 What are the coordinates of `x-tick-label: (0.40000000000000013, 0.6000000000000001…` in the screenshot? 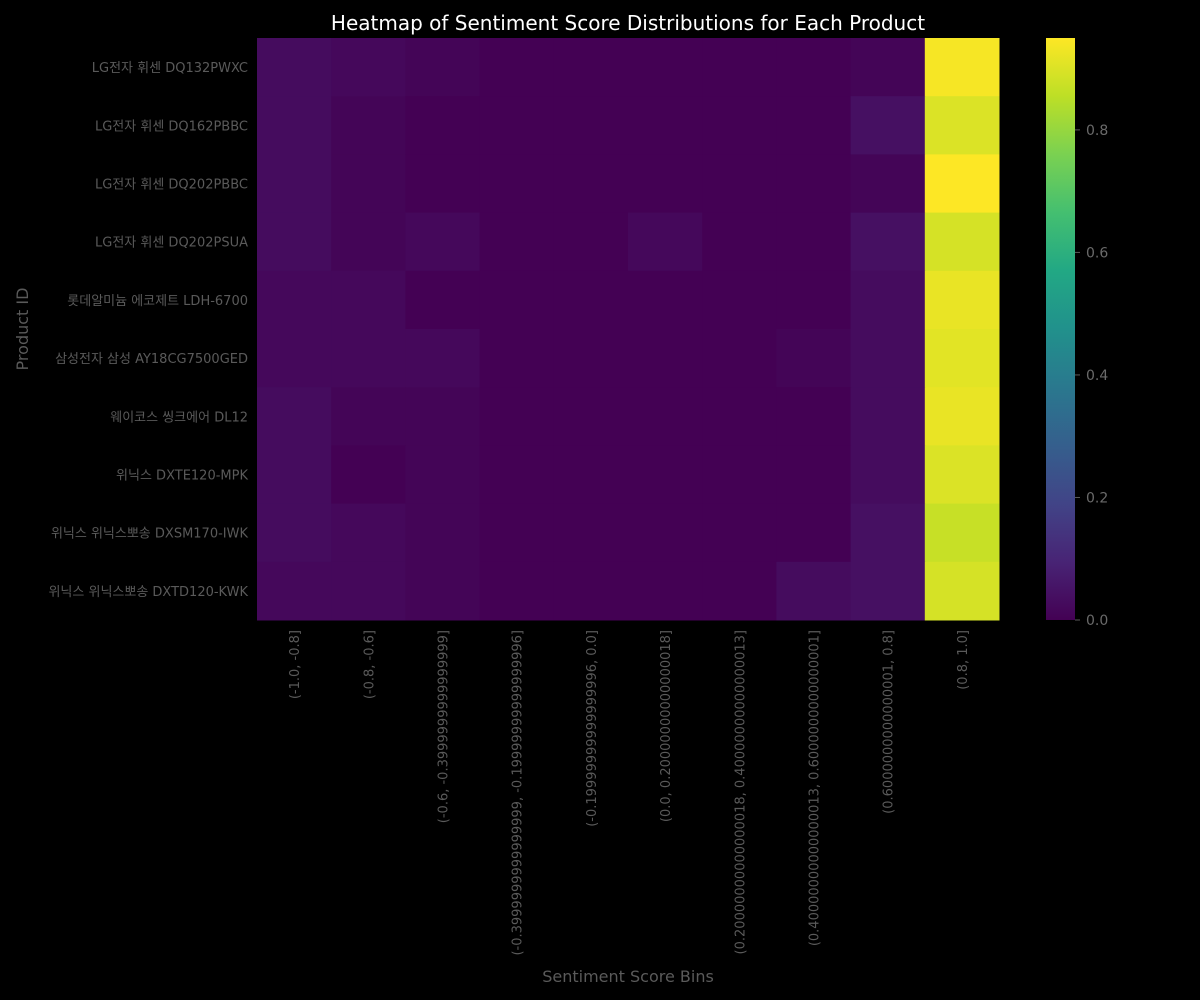 It's located at (815, 788).